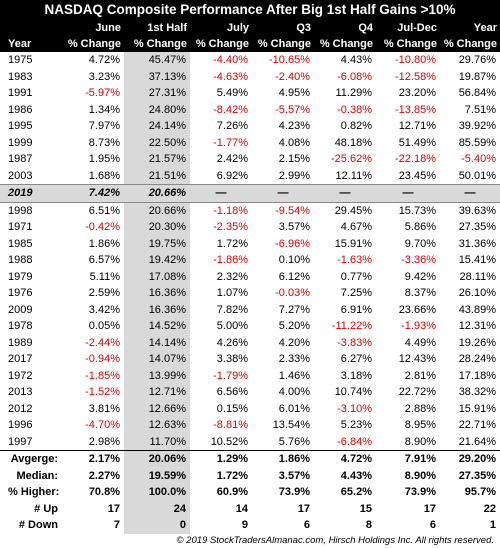  What do you see at coordinates (102, 375) in the screenshot?
I see `table-cell: -1.85%` at bounding box center [102, 375].